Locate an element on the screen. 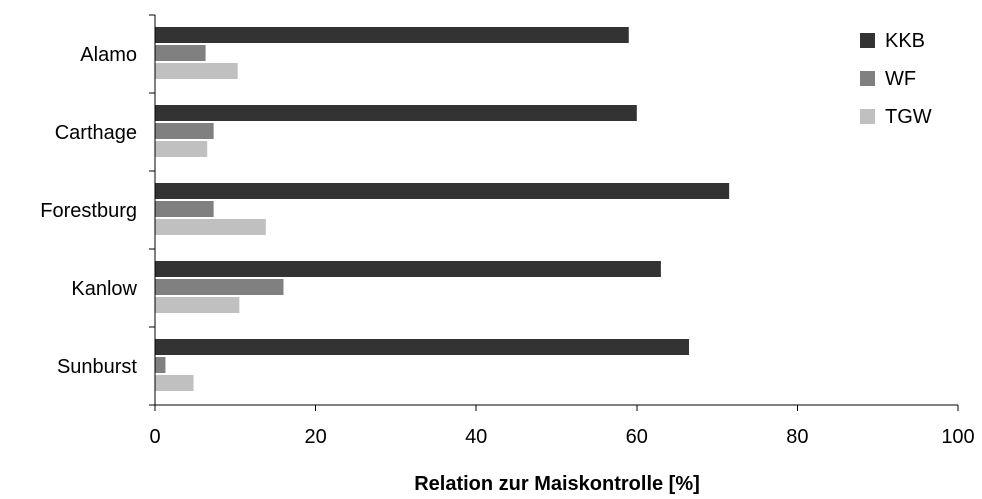 The height and width of the screenshot is (499, 982). x-axis-title: Relation zur Maiskontrolle [%] is located at coordinates (557, 484).